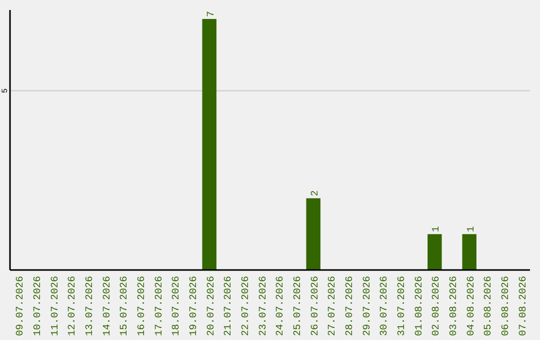 This screenshot has width=540, height=340. Describe the element at coordinates (125, 306) in the screenshot. I see `x-tick-label: 15.07.2026` at that location.